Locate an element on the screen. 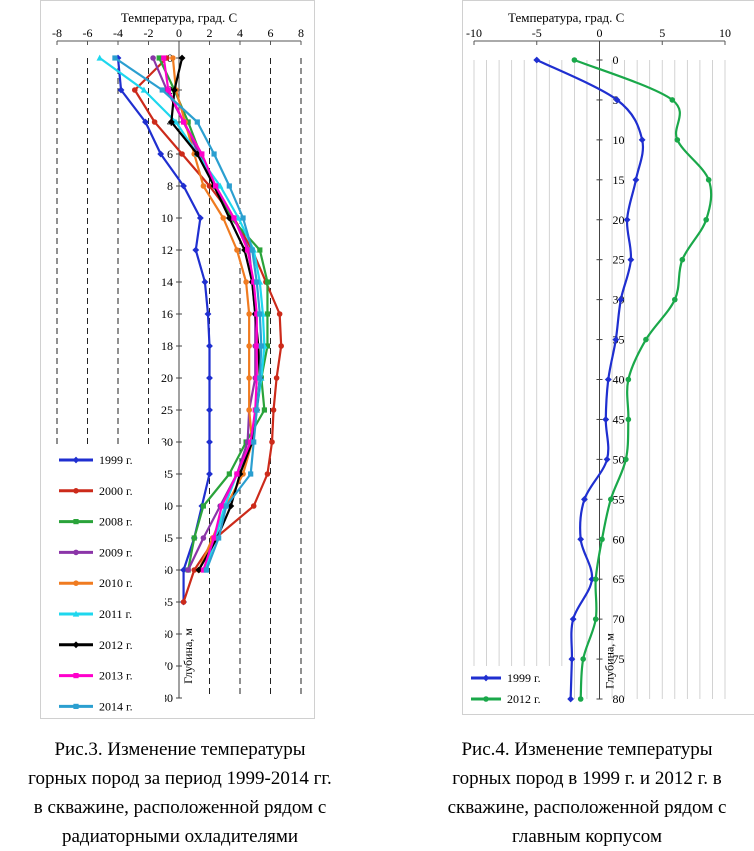 The image size is (754, 851). x-tick-label: -2 is located at coordinates (149, 33).